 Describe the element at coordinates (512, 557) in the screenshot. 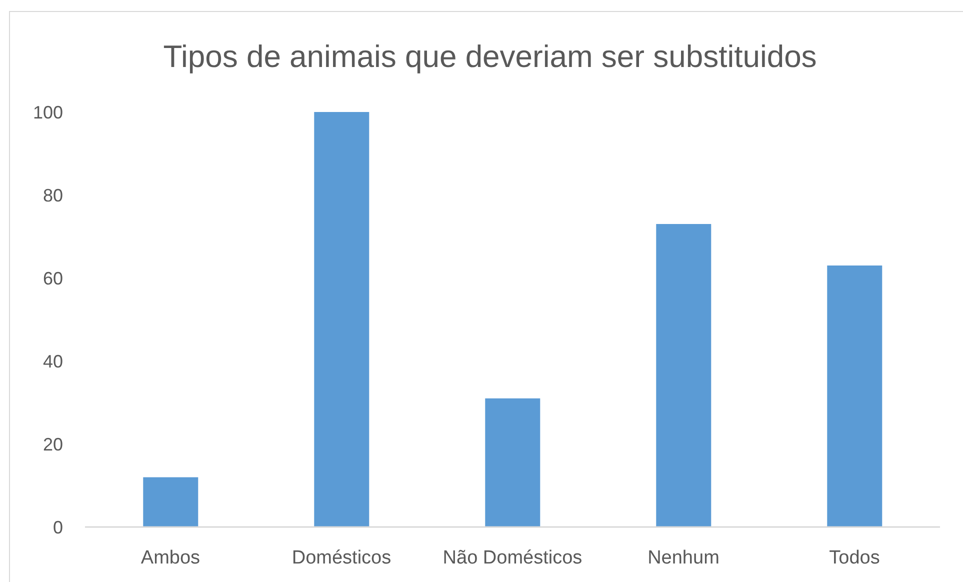

I see `x-tick-label: Não Domésticos` at that location.